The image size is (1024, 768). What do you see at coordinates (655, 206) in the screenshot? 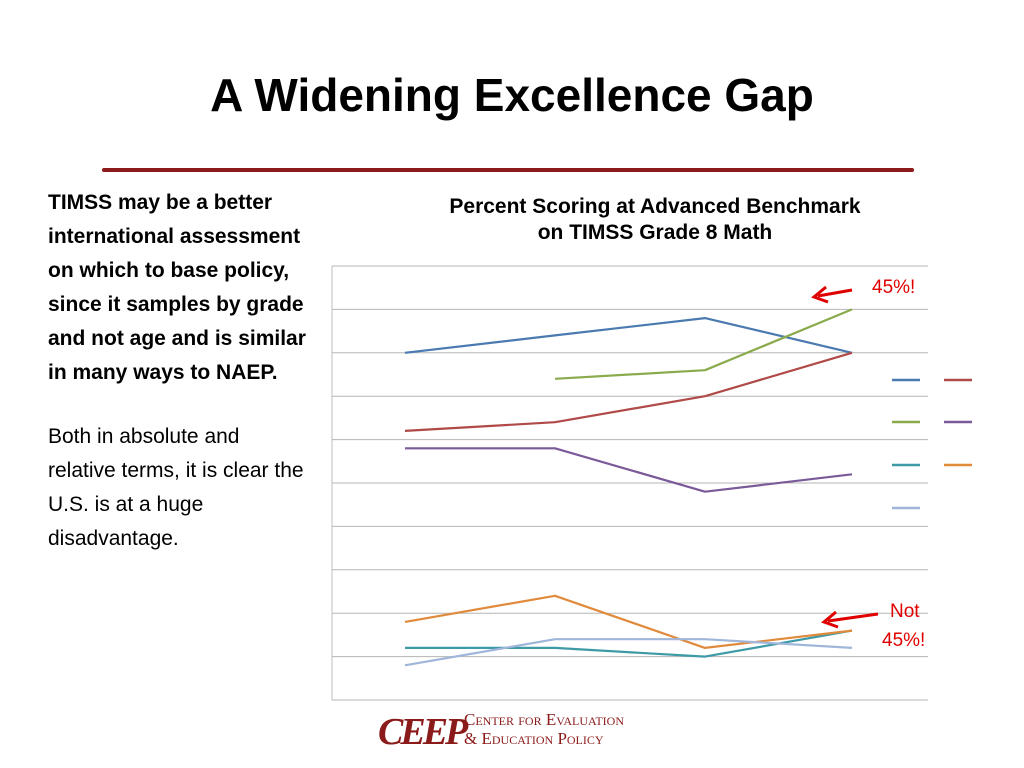
I see `chart-title-line1: Percent Scoring at Advanced Benchmark` at bounding box center [655, 206].